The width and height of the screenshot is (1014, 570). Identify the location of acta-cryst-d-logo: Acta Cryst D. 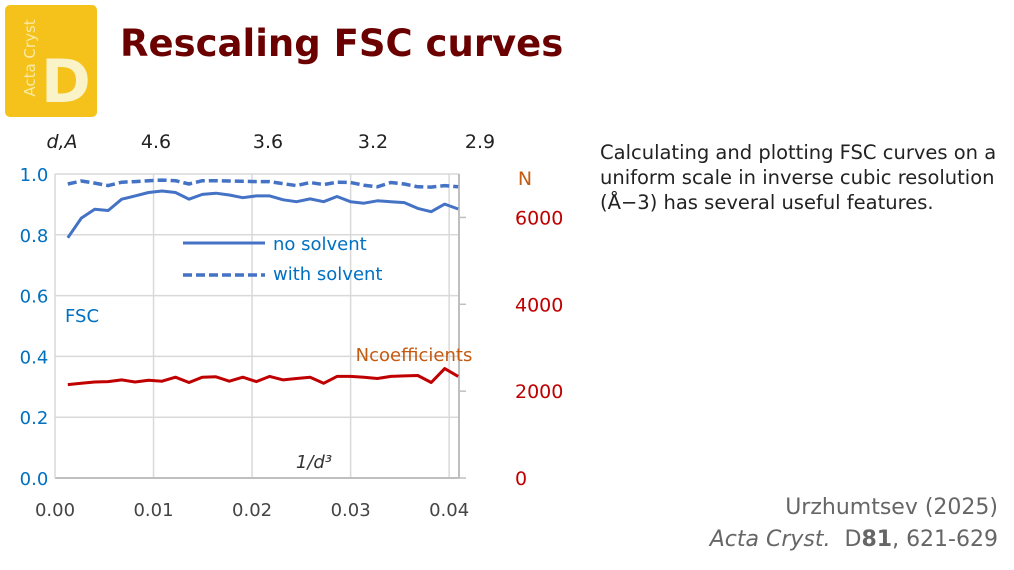
(51, 61).